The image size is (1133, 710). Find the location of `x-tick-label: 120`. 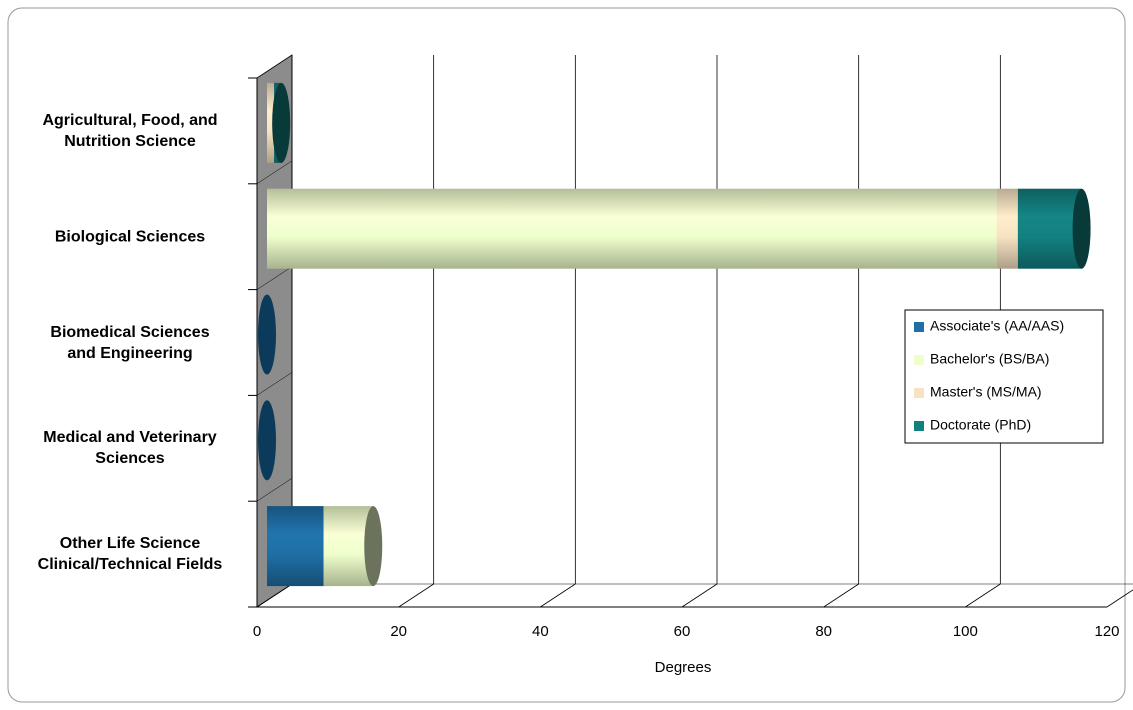

x-tick-label: 120 is located at coordinates (1106, 631).